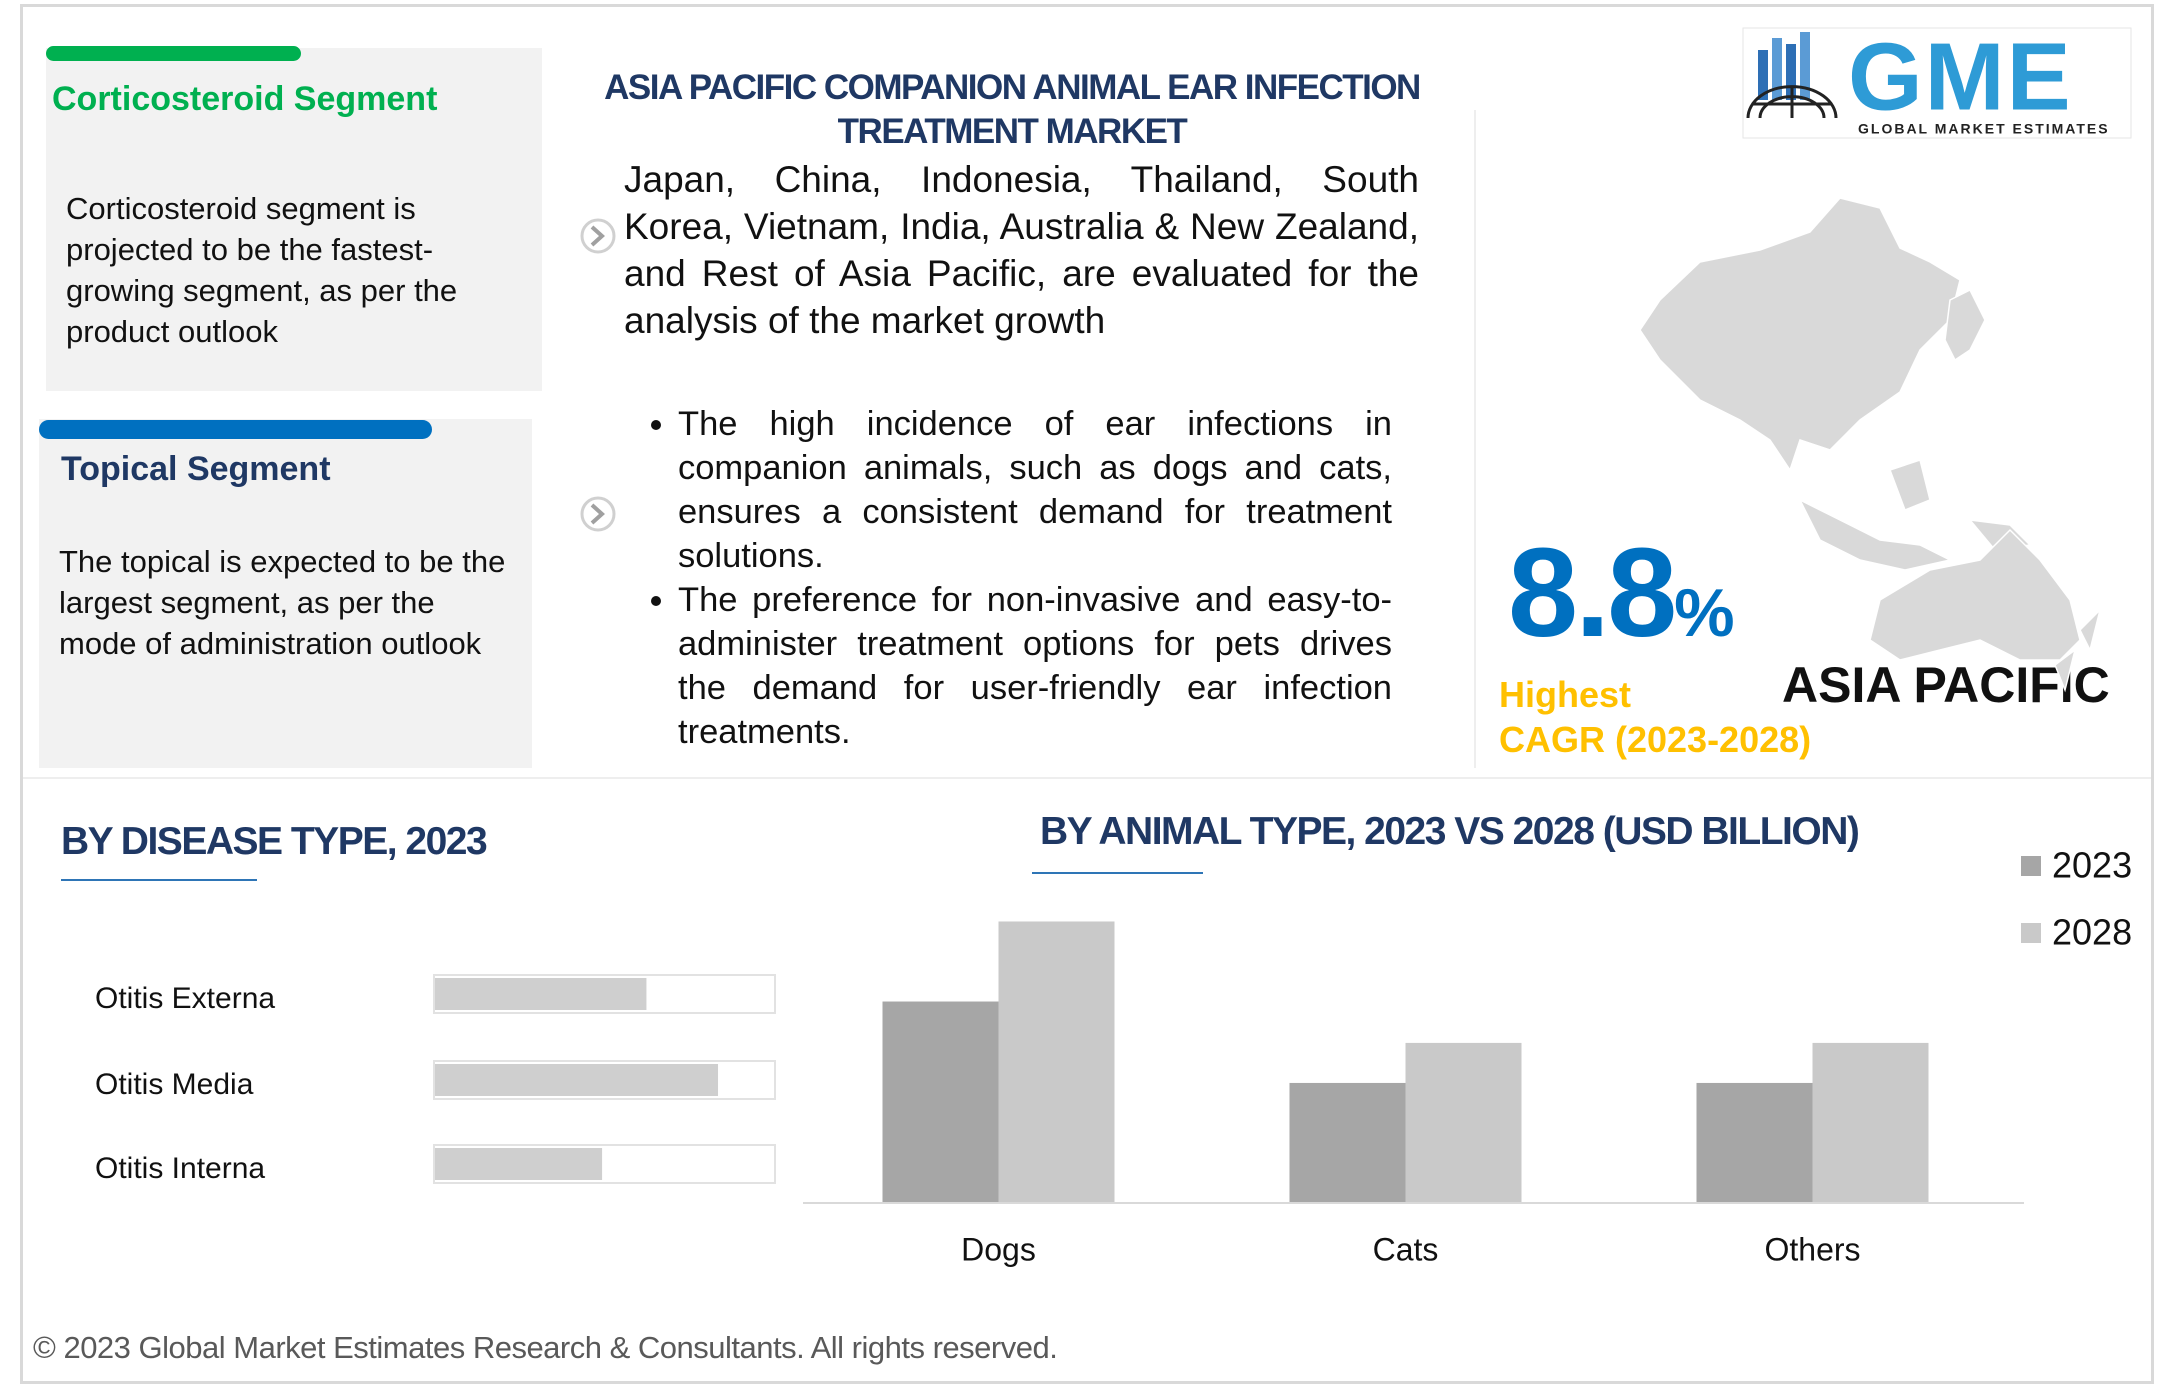 The height and width of the screenshot is (1392, 2166). Describe the element at coordinates (1960, 76) in the screenshot. I see `logo-text: GME` at that location.